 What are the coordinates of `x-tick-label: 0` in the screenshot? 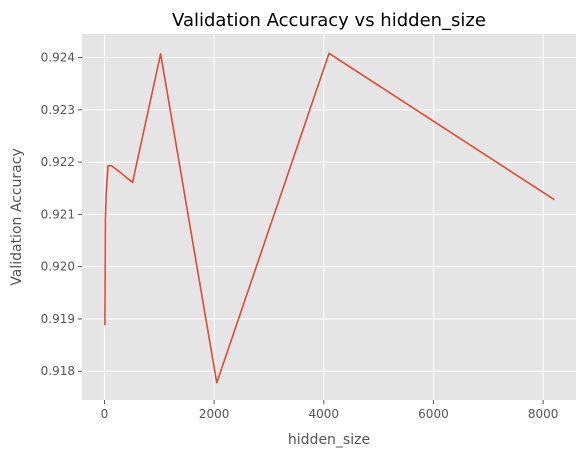 It's located at (105, 414).